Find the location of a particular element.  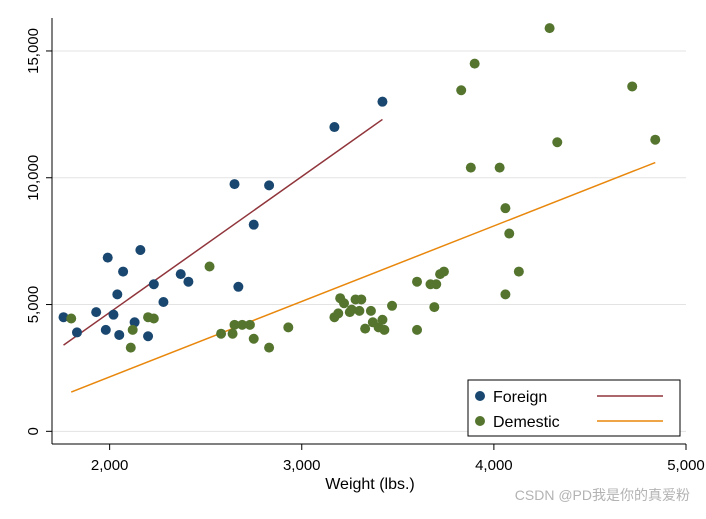

legend-box is located at coordinates (574, 408).